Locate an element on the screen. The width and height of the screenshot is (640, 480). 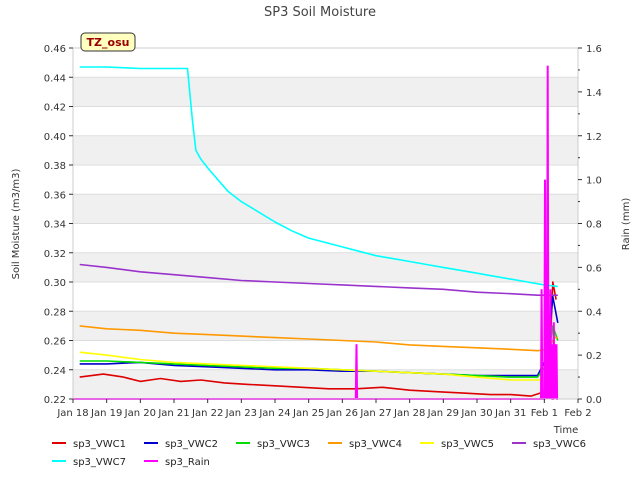
y2-tick-label: 1.6 is located at coordinates (594, 49).